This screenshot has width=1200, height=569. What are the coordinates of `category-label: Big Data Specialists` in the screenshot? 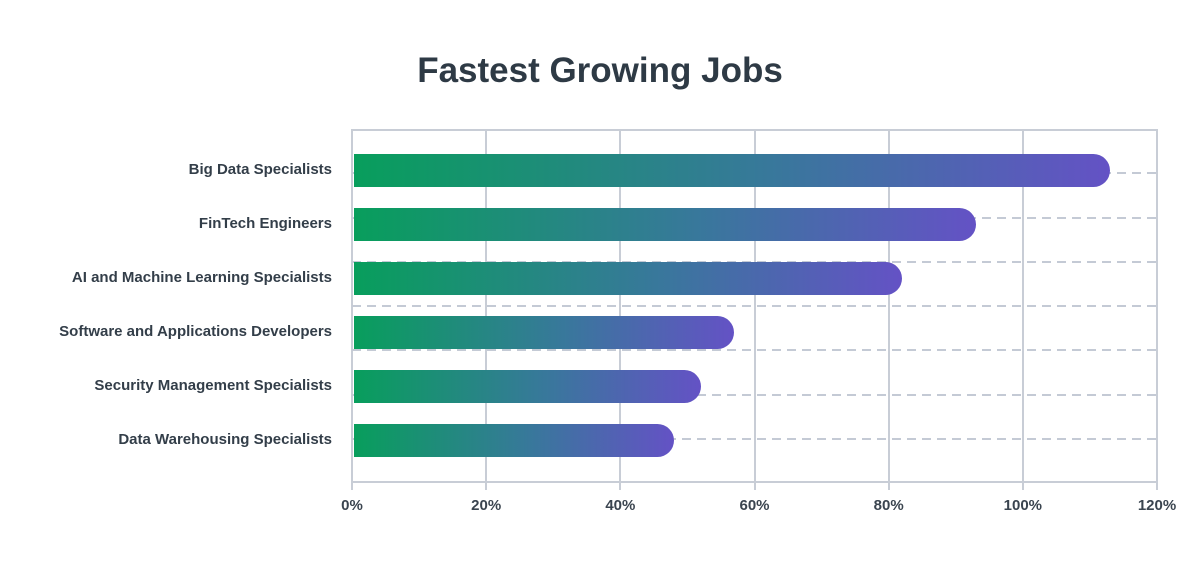 It's located at (260, 169).